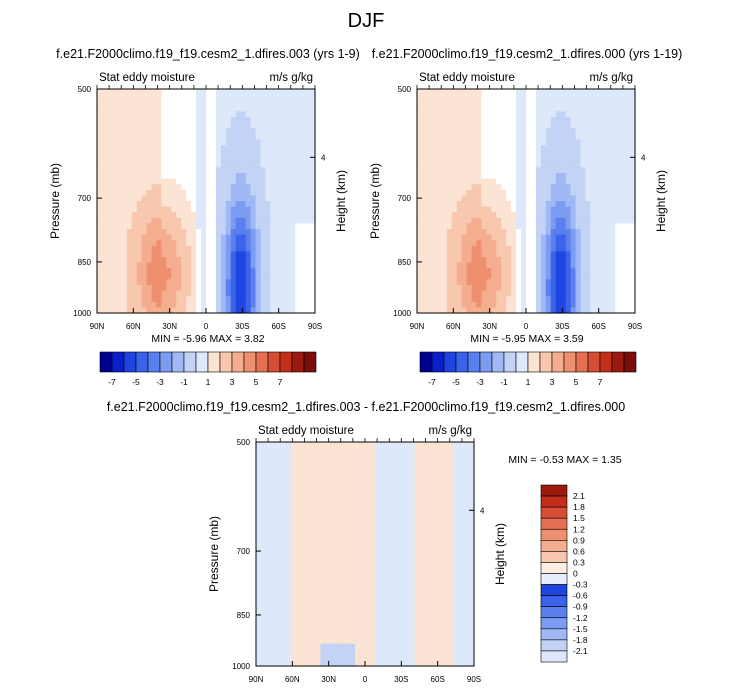 The height and width of the screenshot is (689, 732). Describe the element at coordinates (576, 382) in the screenshot. I see `colorbar-label: 5` at that location.